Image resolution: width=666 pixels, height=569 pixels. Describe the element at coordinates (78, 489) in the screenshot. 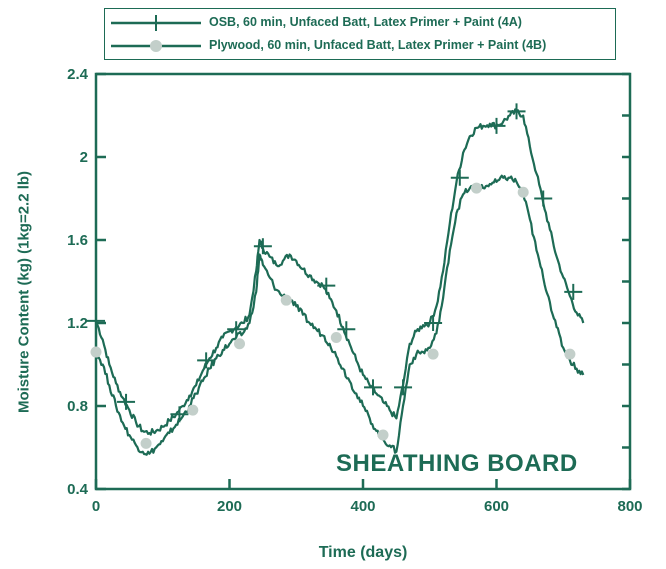

I see `y-tick-label: 0.4` at that location.